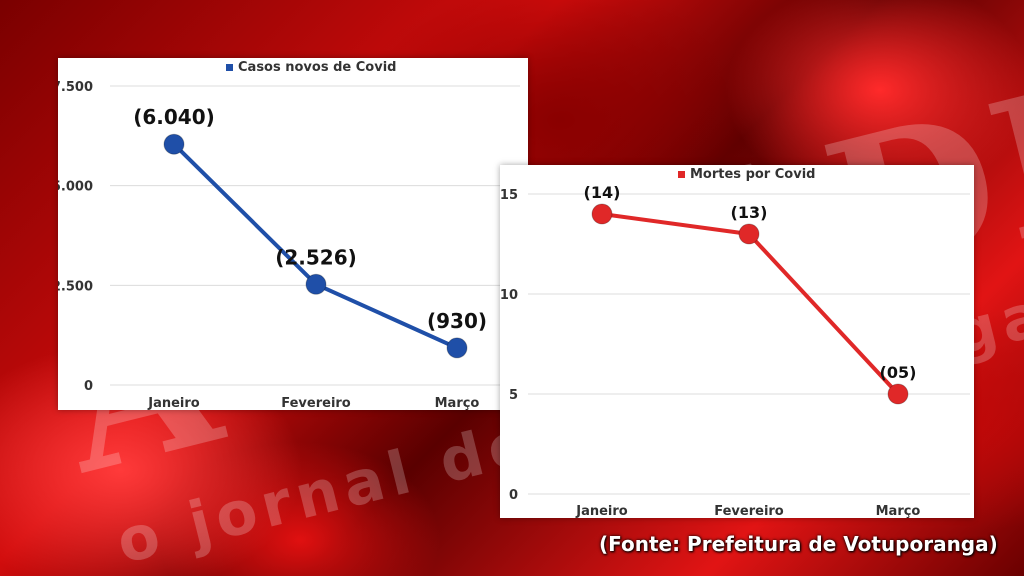  What do you see at coordinates (457, 321) in the screenshot?
I see `data-label: (930)` at bounding box center [457, 321].